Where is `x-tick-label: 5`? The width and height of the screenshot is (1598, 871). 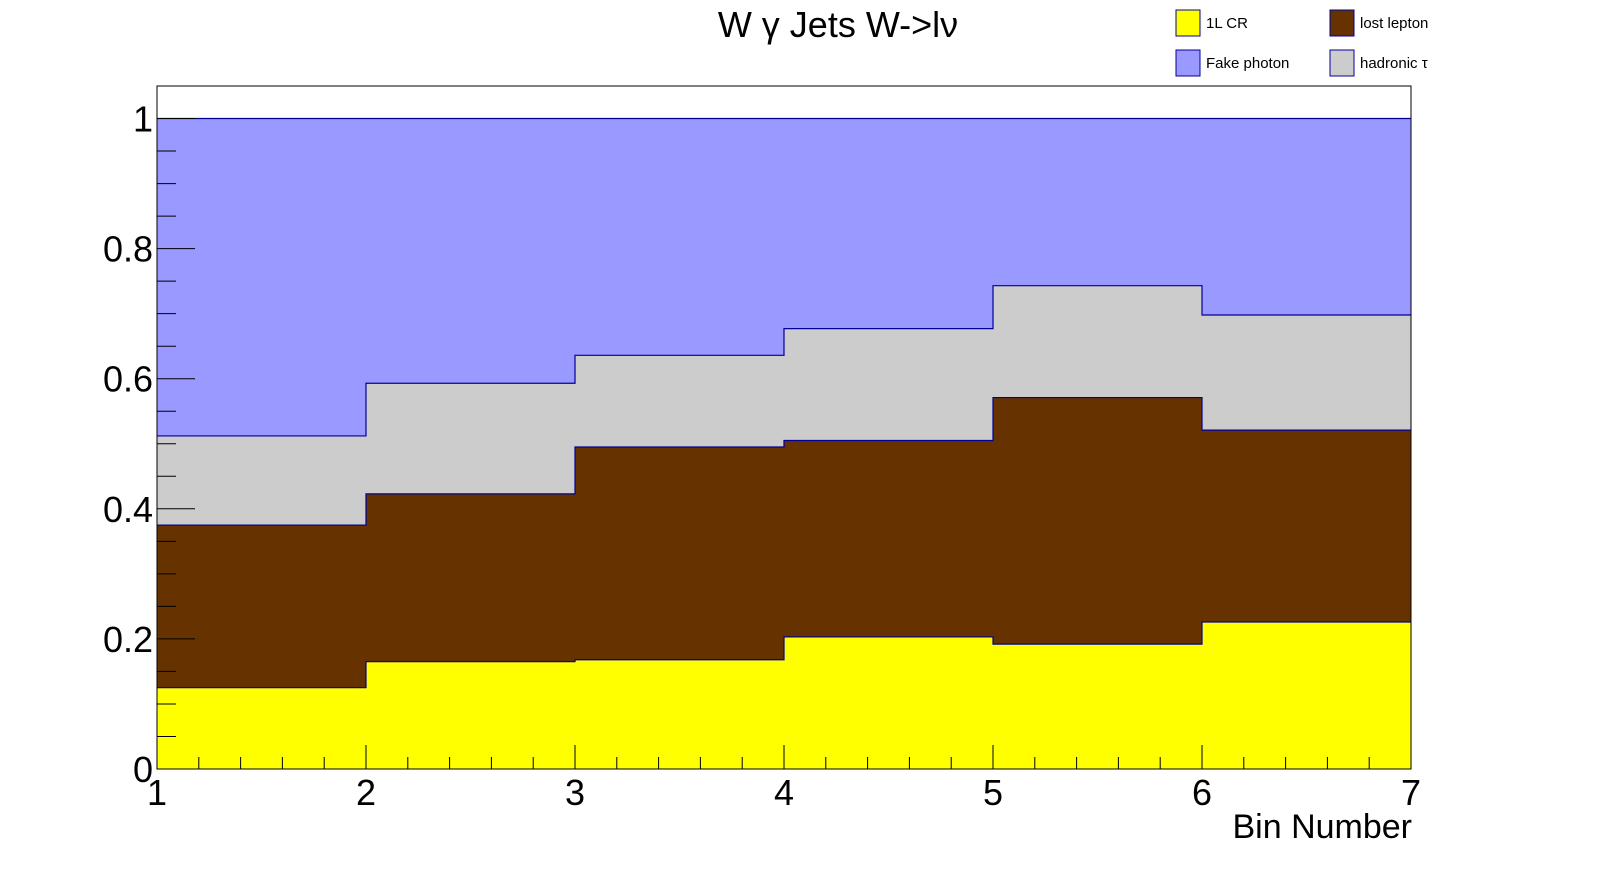
x-tick-label: 5 is located at coordinates (993, 792).